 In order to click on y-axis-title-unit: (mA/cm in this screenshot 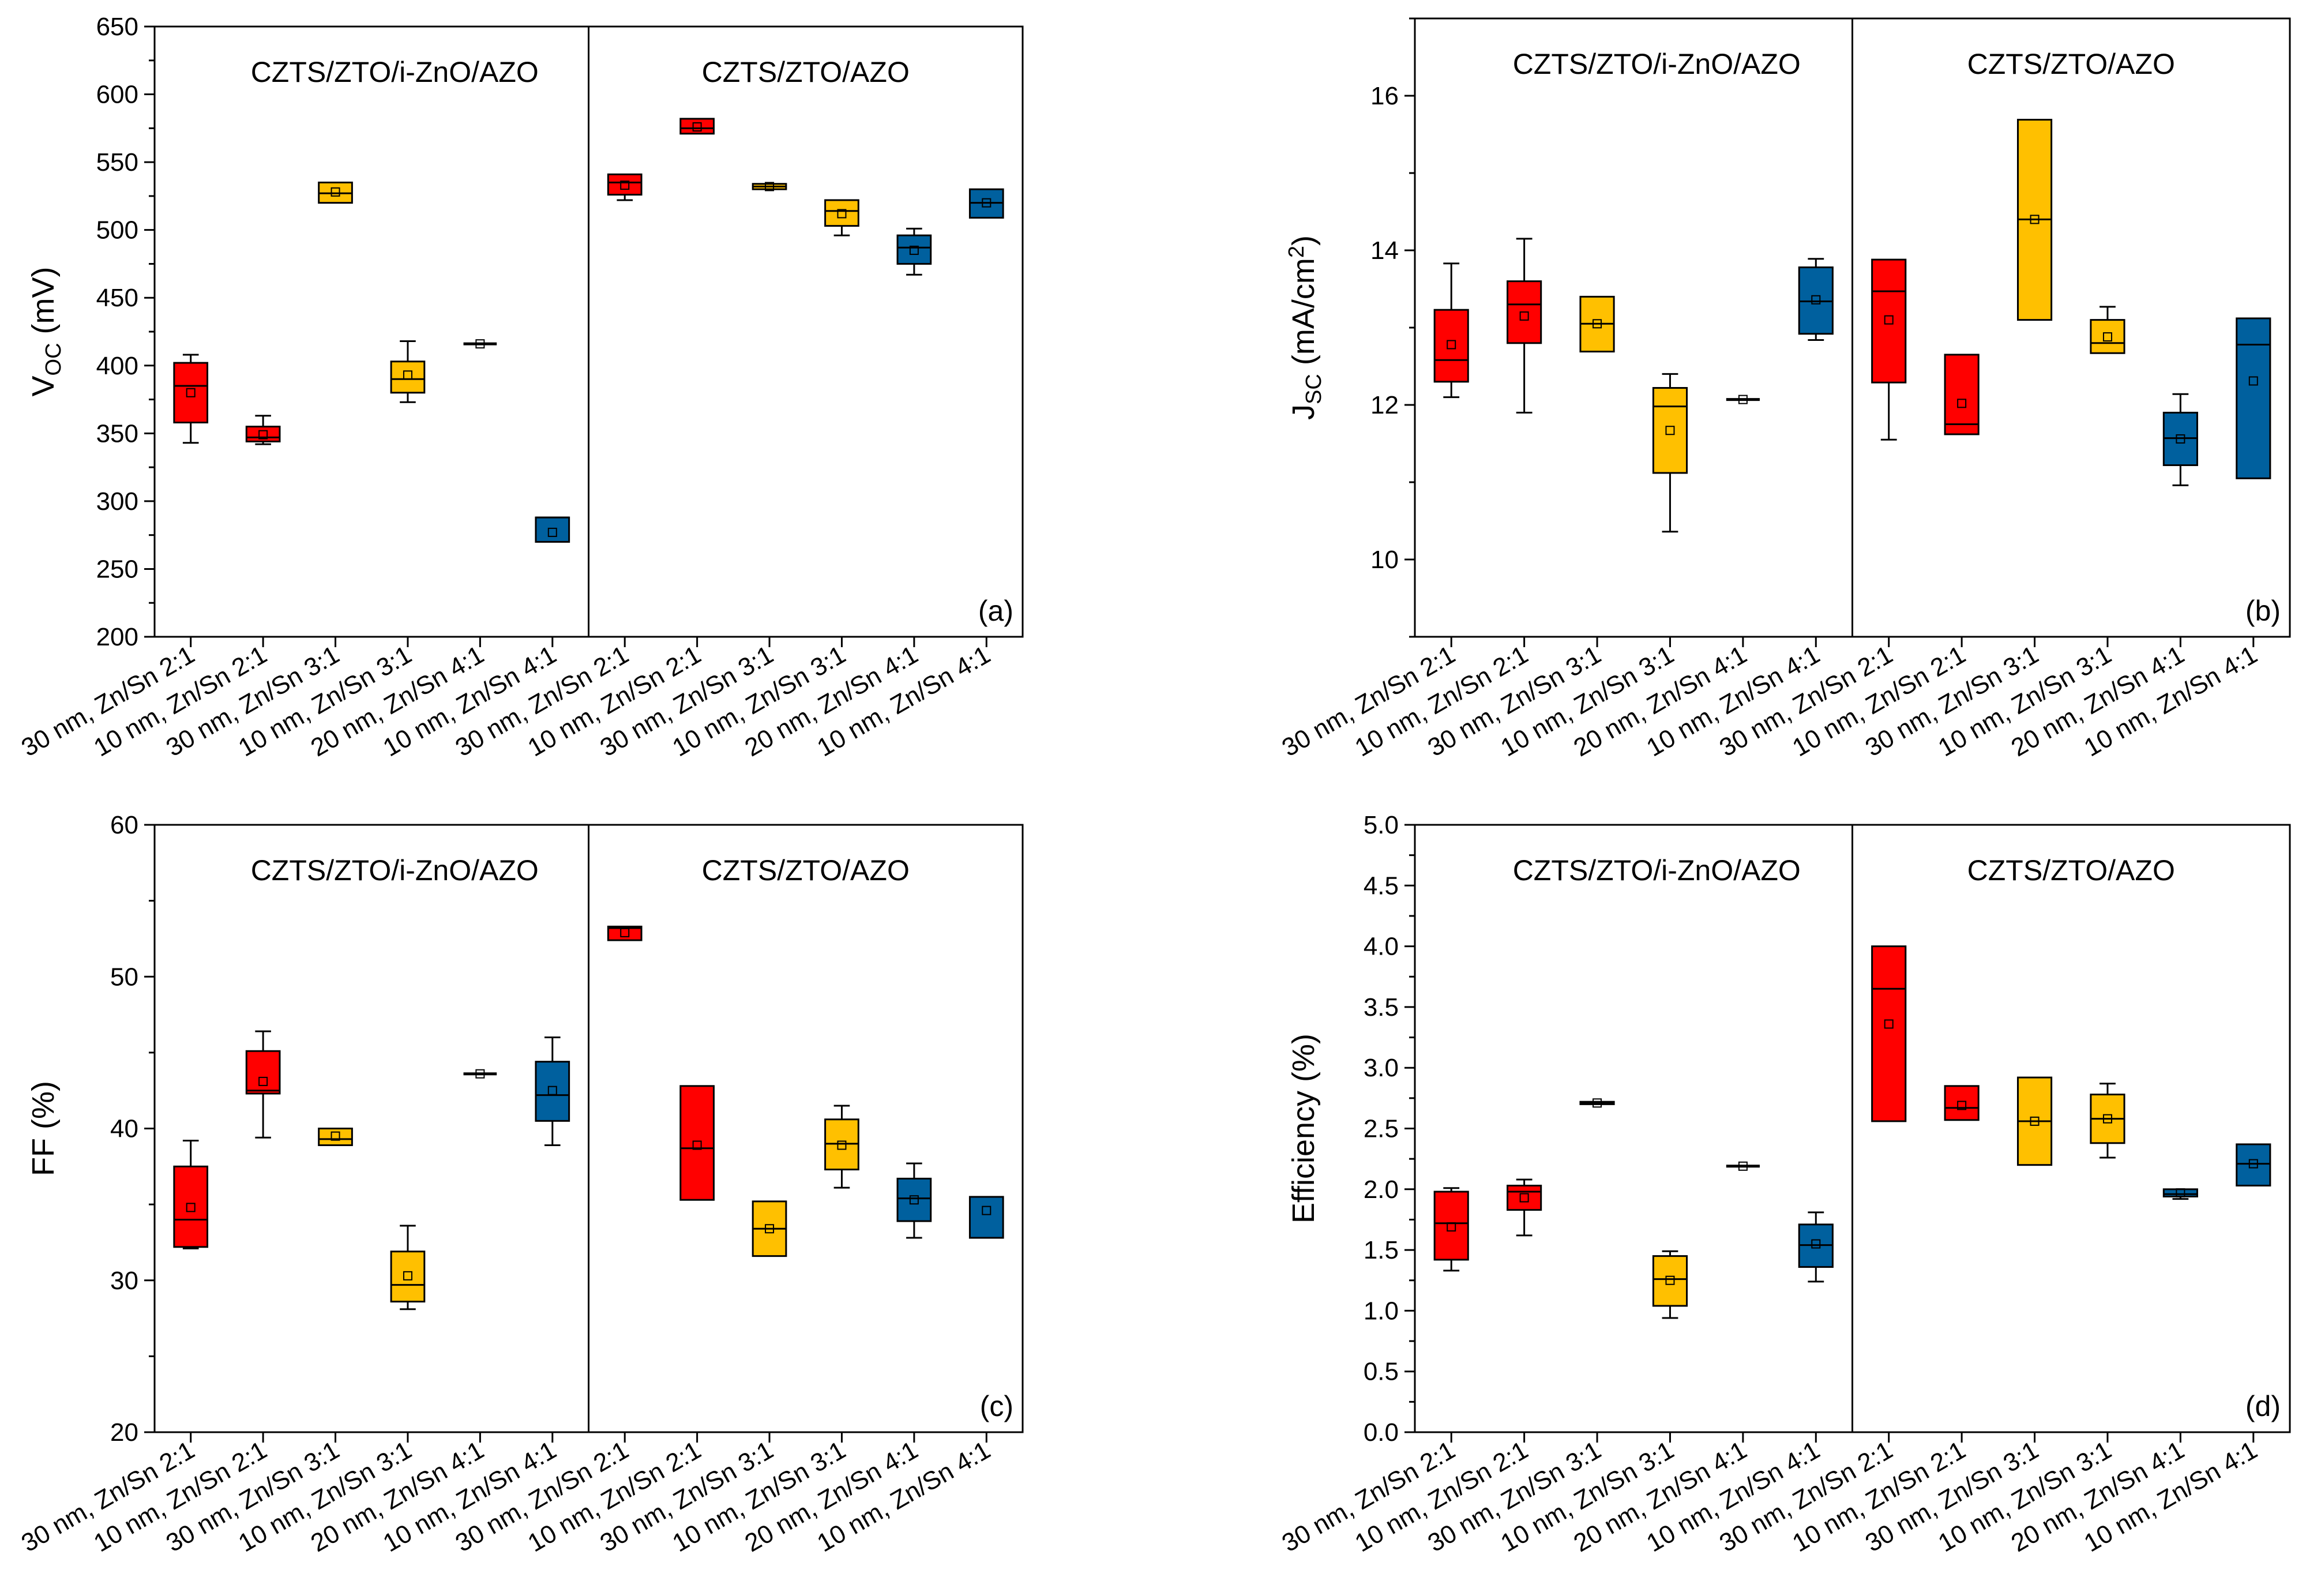, I will do `click(1304, 316)`.